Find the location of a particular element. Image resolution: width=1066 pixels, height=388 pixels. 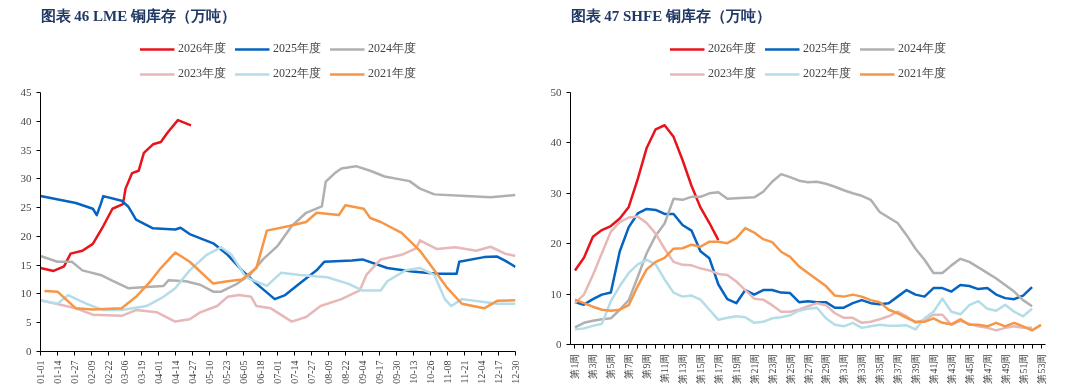

x-tick-label: 第41周 is located at coordinates (933, 368).